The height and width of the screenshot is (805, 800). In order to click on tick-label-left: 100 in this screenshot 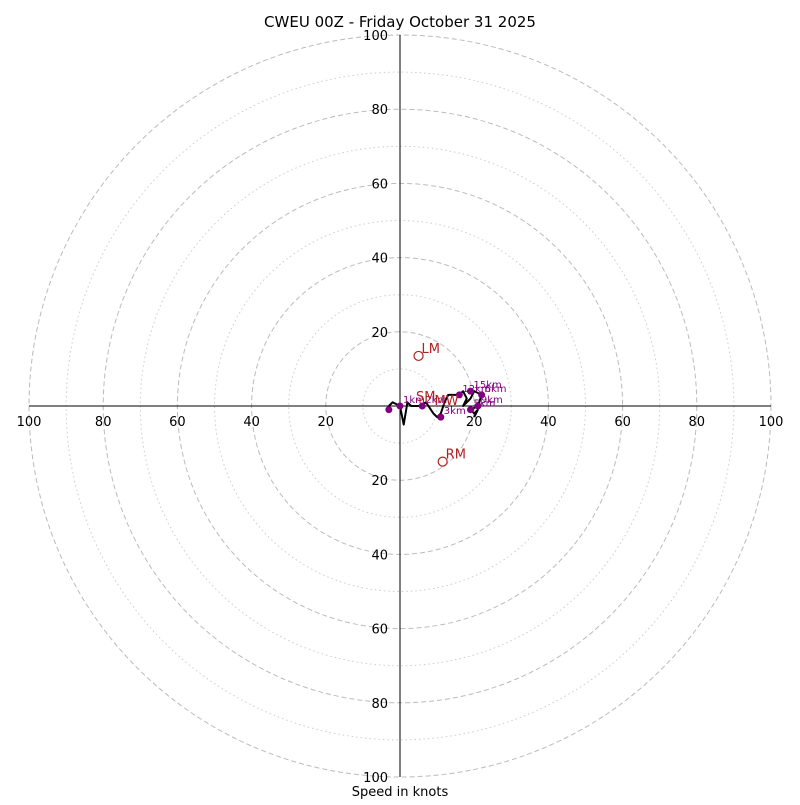, I will do `click(29, 422)`.